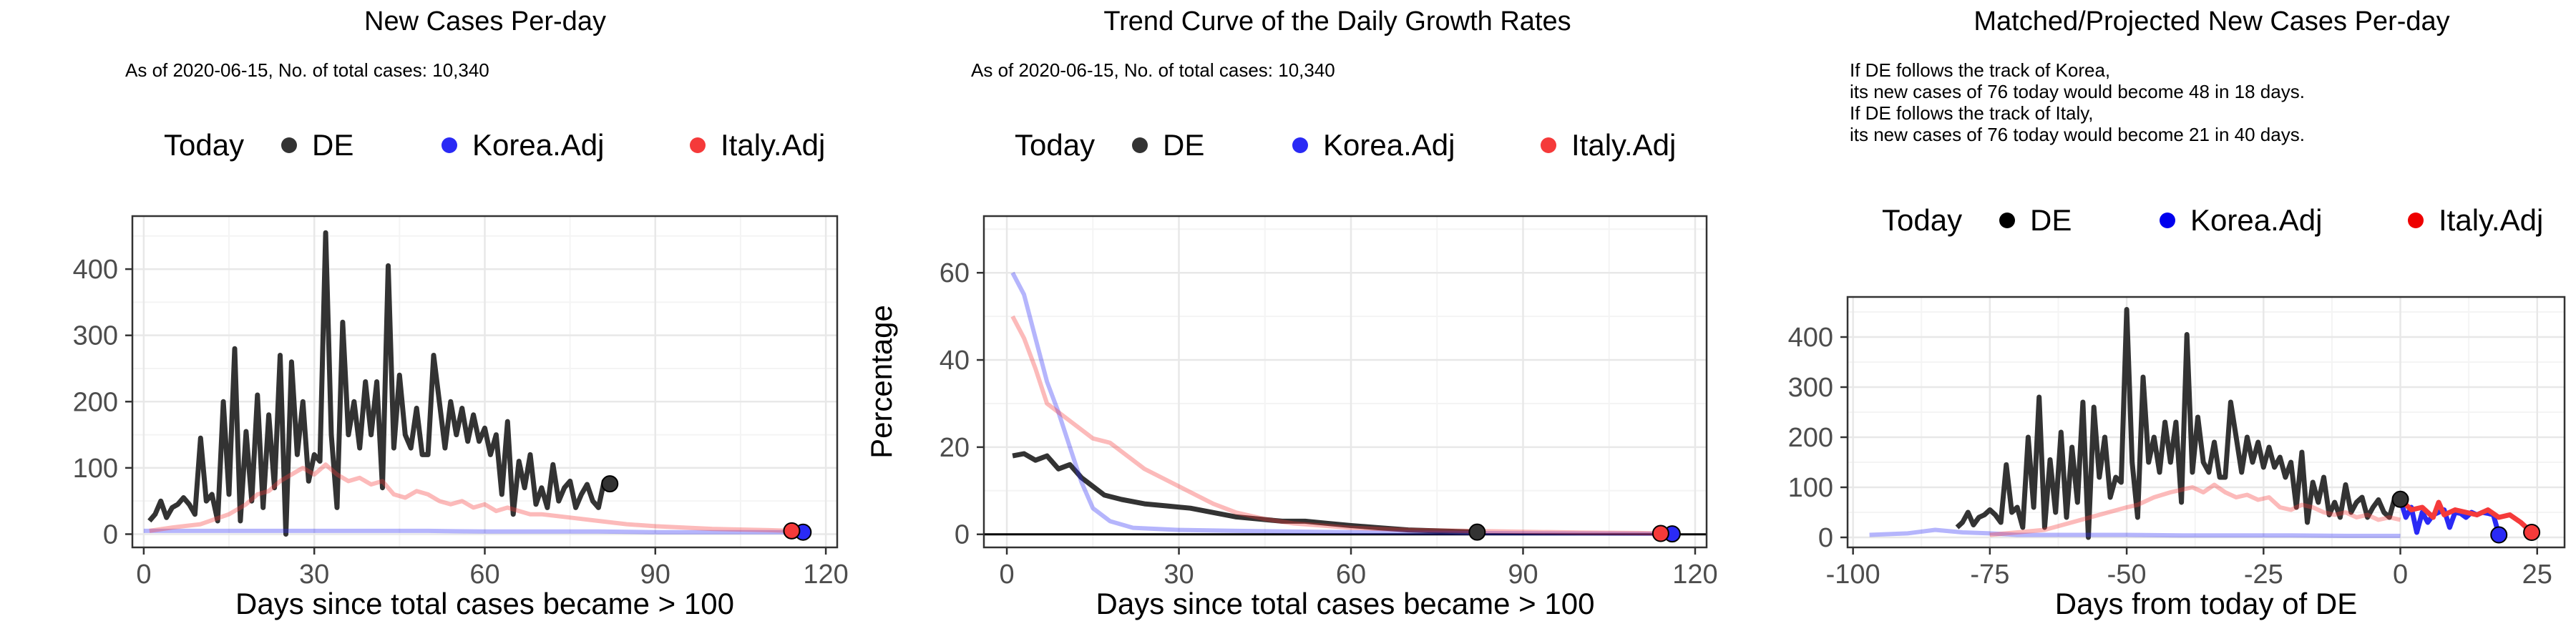  Describe the element at coordinates (2135, 532) in the screenshot. I see `series-korea-adj-history-line` at that location.